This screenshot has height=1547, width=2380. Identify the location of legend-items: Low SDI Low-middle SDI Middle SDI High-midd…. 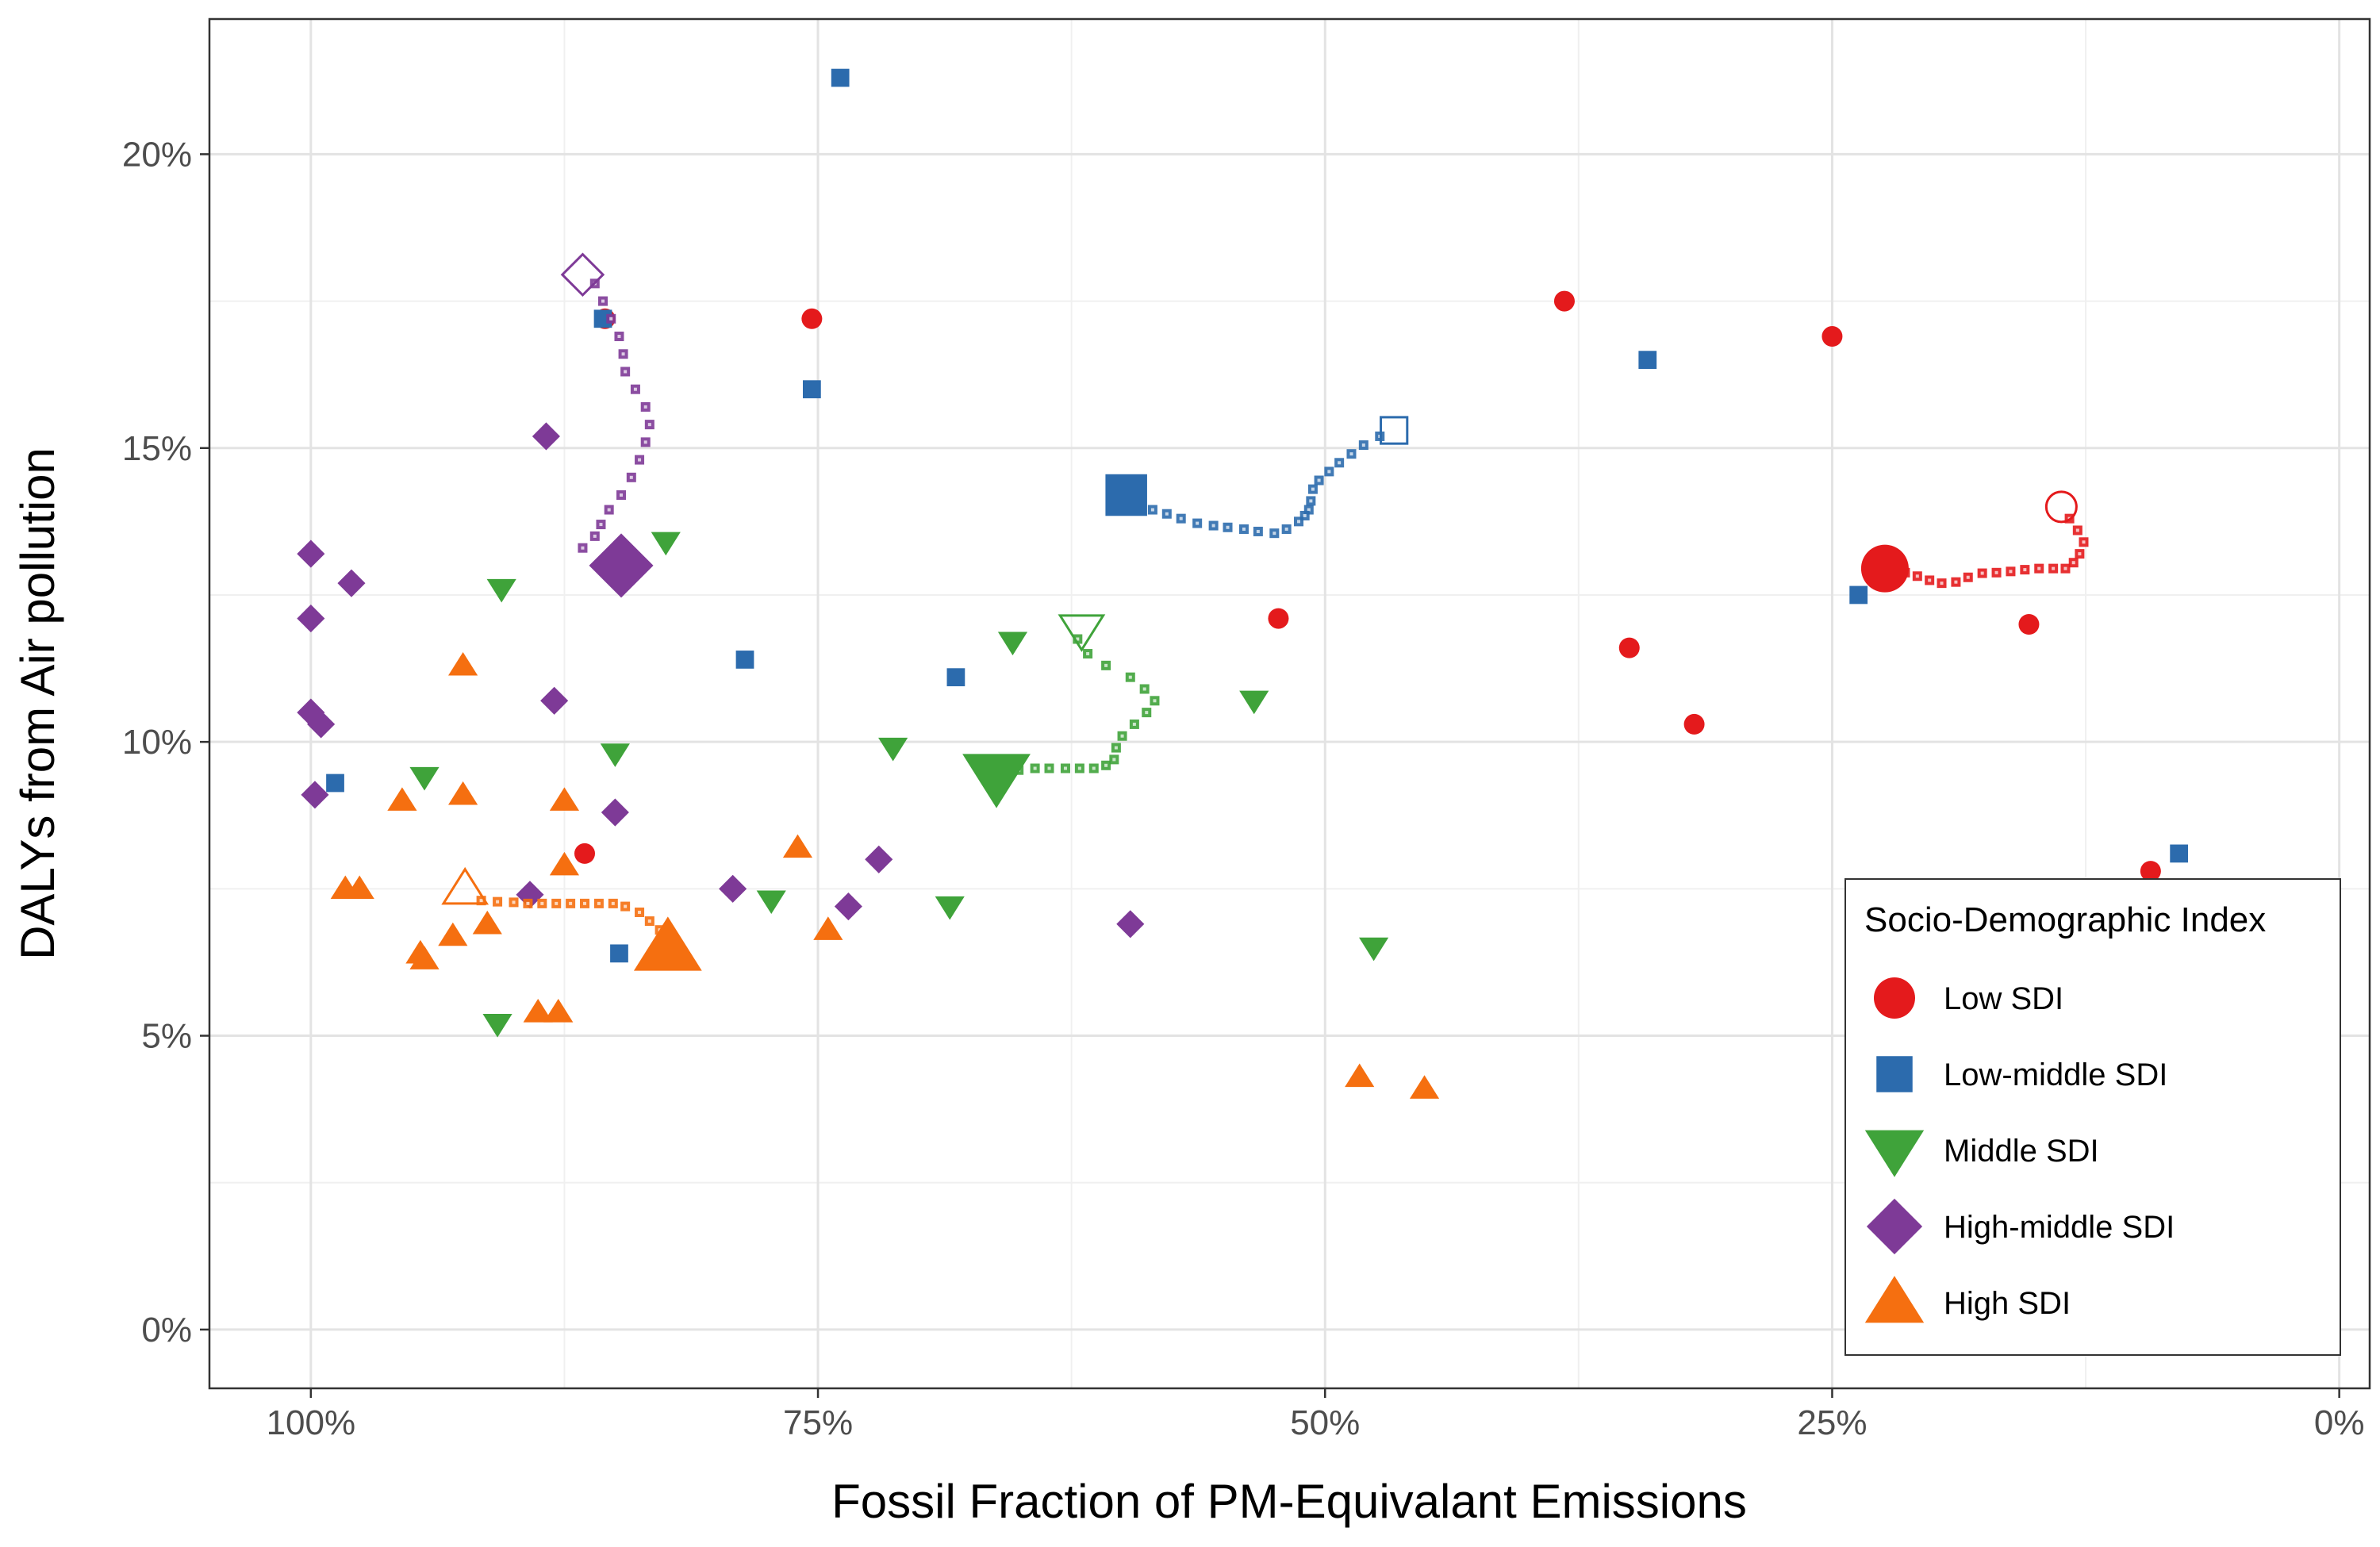
(2019, 1150).